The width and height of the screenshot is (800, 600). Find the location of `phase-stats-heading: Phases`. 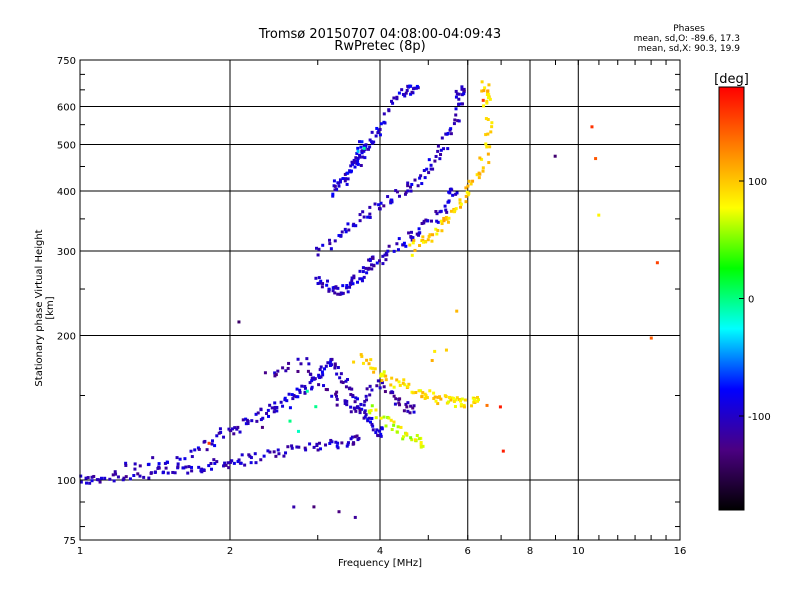

phase-stats-heading: Phases is located at coordinates (689, 29).